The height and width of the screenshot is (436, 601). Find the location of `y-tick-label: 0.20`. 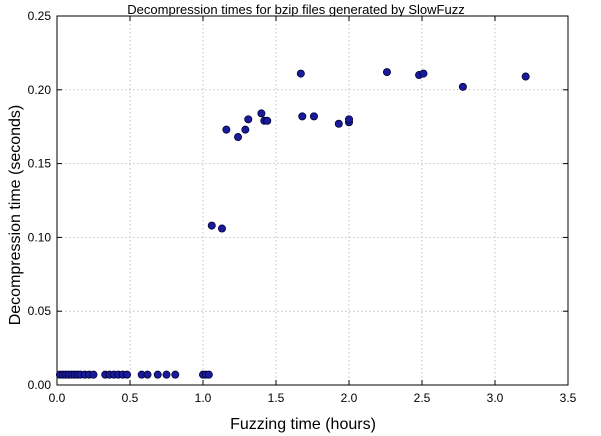

y-tick-label: 0.20 is located at coordinates (40, 90).